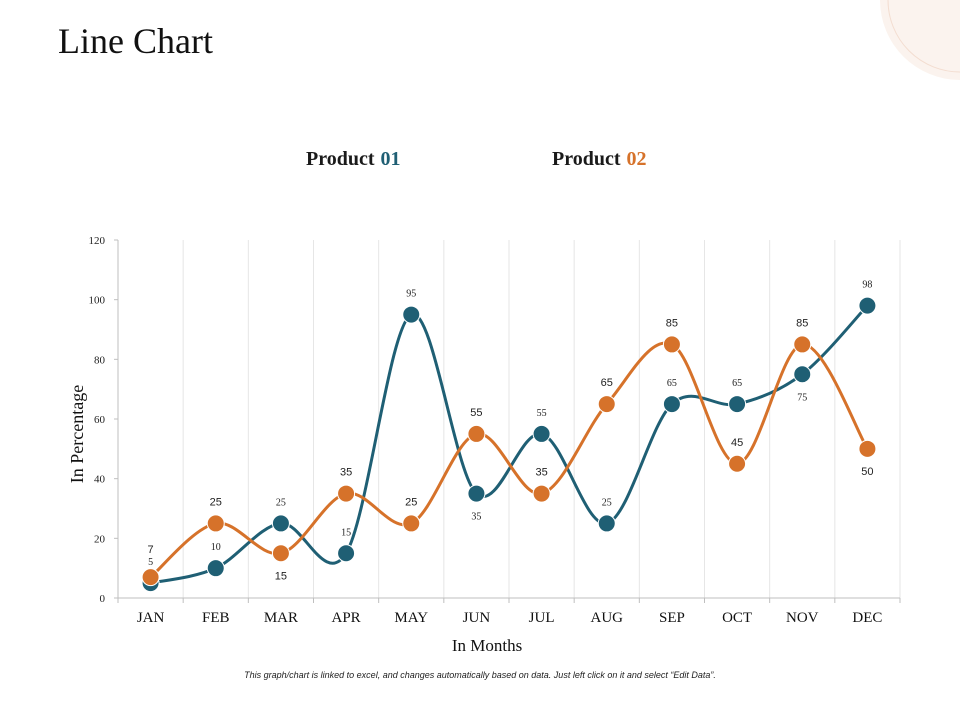 This screenshot has height=720, width=960. What do you see at coordinates (542, 618) in the screenshot?
I see `x-tick-label: JUL` at bounding box center [542, 618].